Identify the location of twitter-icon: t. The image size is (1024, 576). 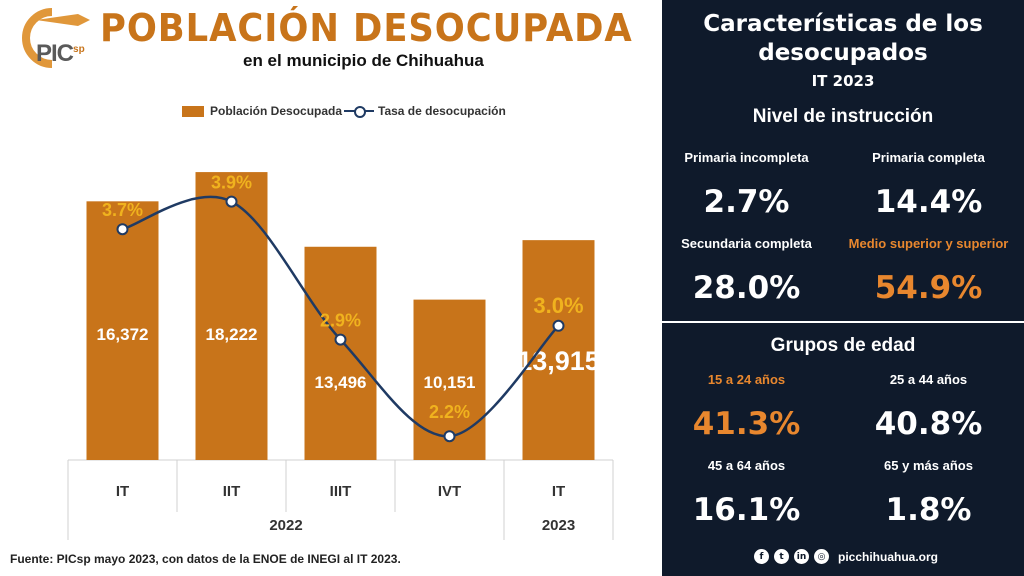
(781, 556).